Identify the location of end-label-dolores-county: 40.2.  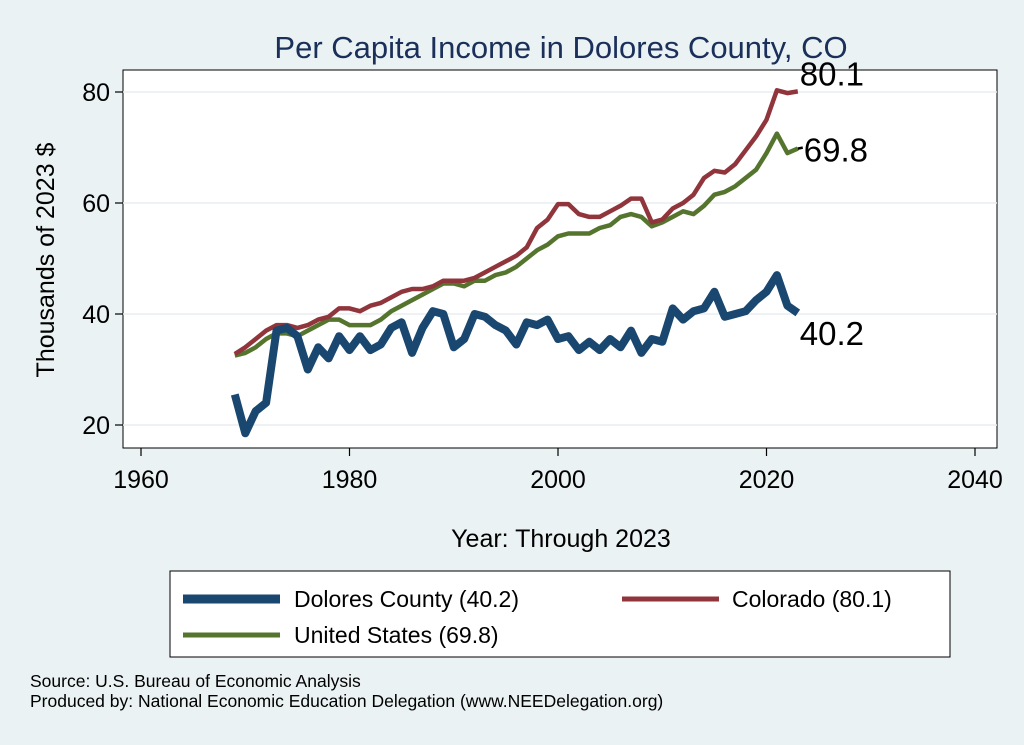
(832, 333).